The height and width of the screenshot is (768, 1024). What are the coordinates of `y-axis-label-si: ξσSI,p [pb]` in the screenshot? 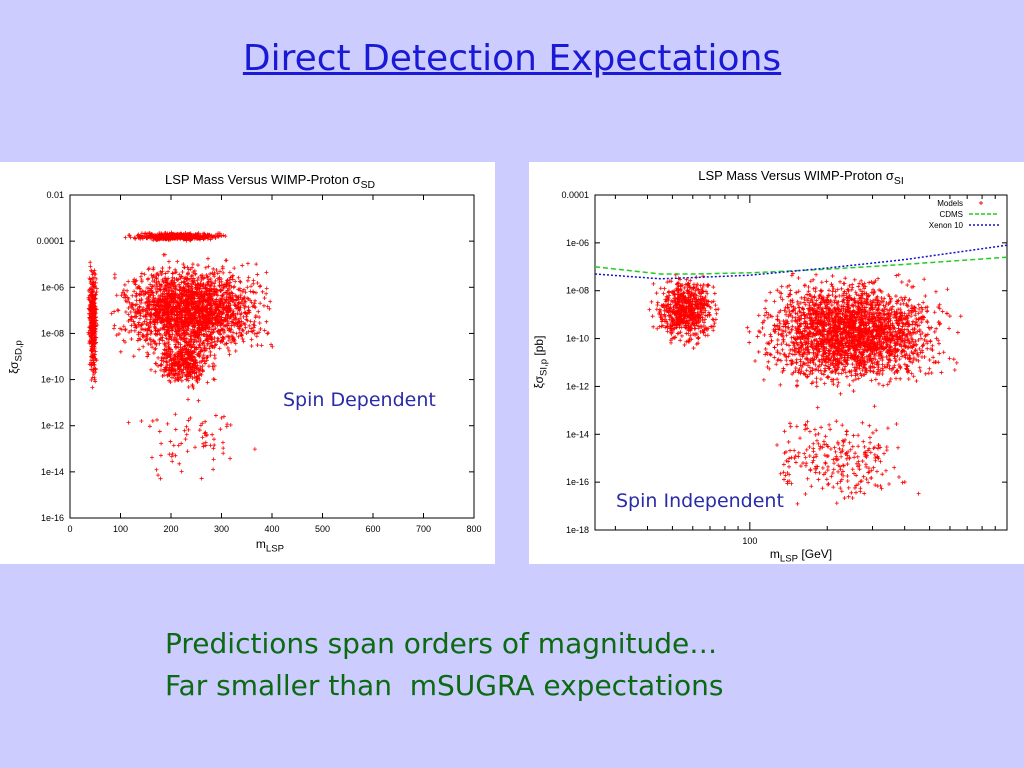 It's located at (541, 362).